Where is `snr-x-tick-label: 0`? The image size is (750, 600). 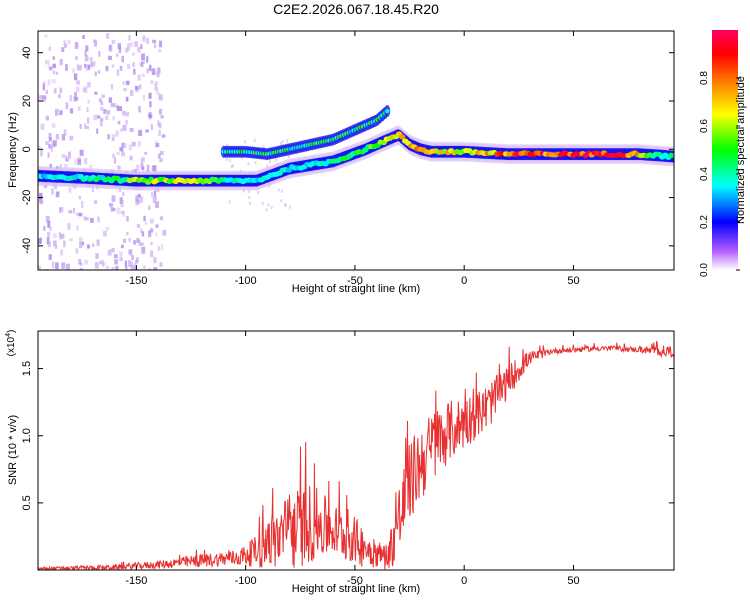
snr-x-tick-label: 0 is located at coordinates (464, 581).